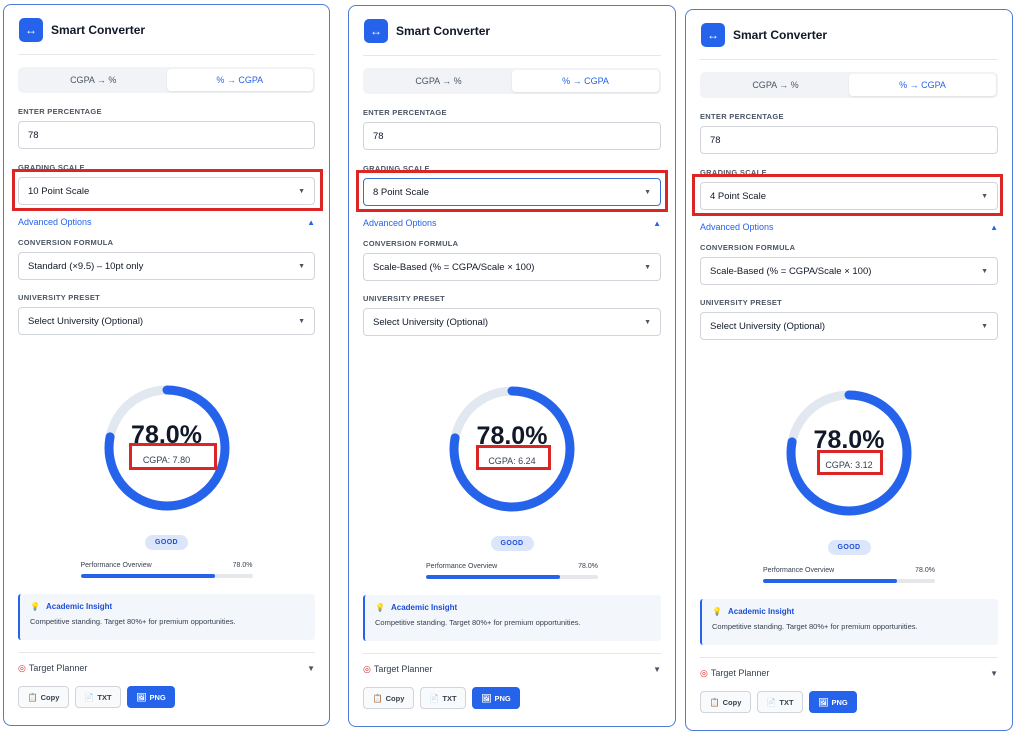 This screenshot has width=1024, height=744. Describe the element at coordinates (714, 702) in the screenshot. I see `clipboard-icon: 📋` at that location.